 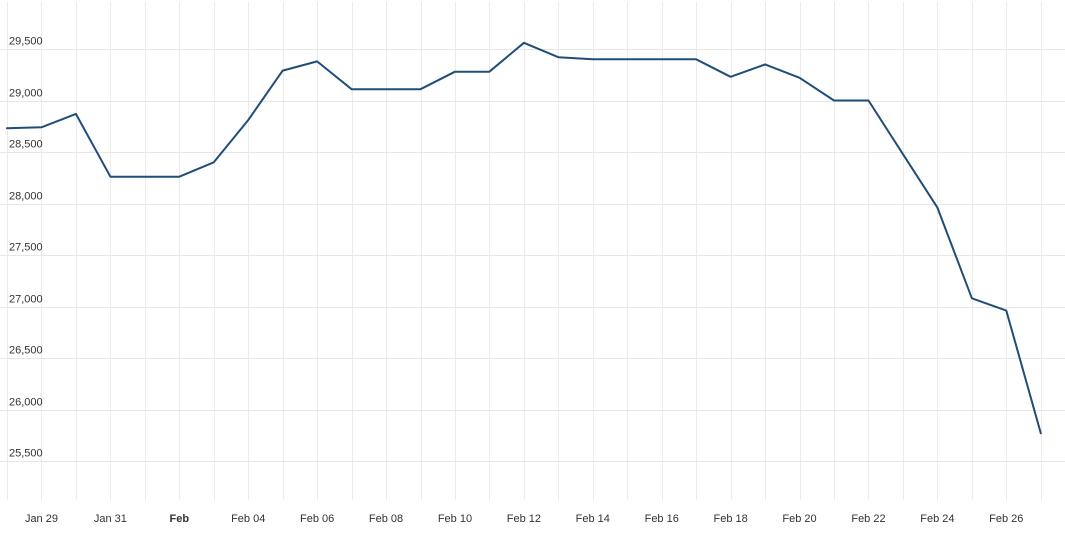 What do you see at coordinates (180, 519) in the screenshot?
I see `x-tick-label: Feb` at bounding box center [180, 519].